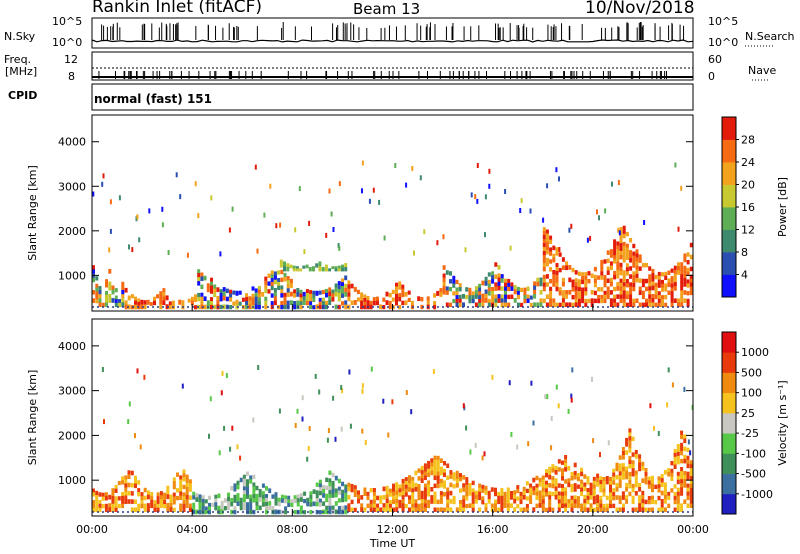 The height and width of the screenshot is (554, 800). What do you see at coordinates (723, 21) in the screenshot?
I see `nsearch-top-tick: 10^5` at bounding box center [723, 21].